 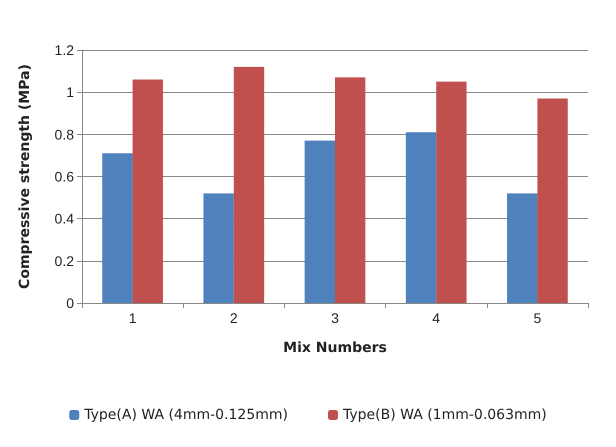 I want to click on x-tick-label: 5, so click(x=538, y=318).